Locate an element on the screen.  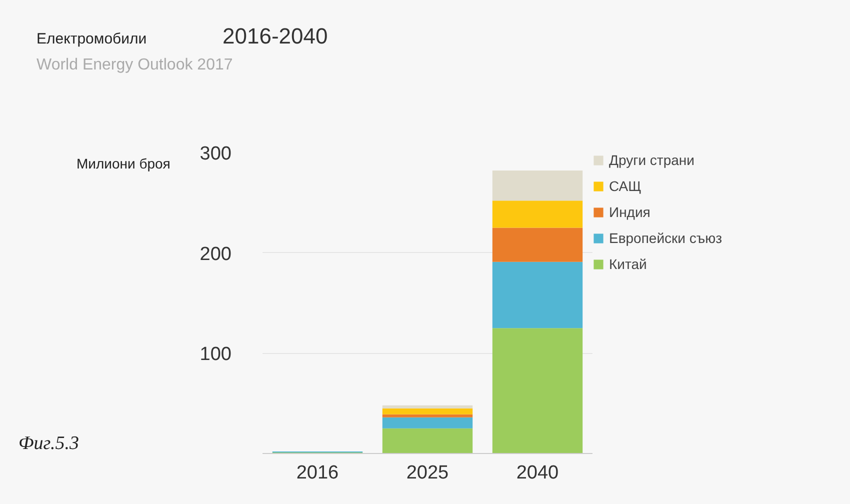
chart-subtitle: World Energy Outlook 2017 is located at coordinates (134, 65).